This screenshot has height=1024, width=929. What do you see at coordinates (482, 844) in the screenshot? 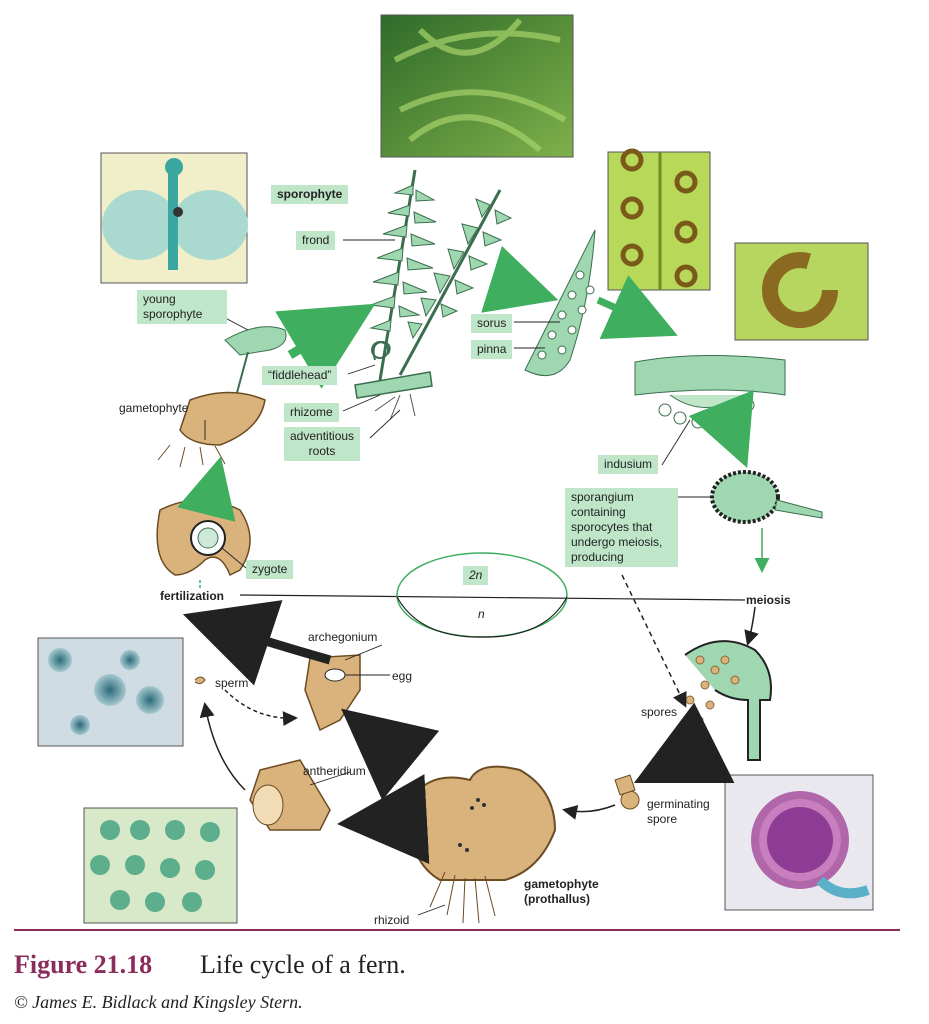
I see `gametophyte-prothallus-drawing` at bounding box center [482, 844].